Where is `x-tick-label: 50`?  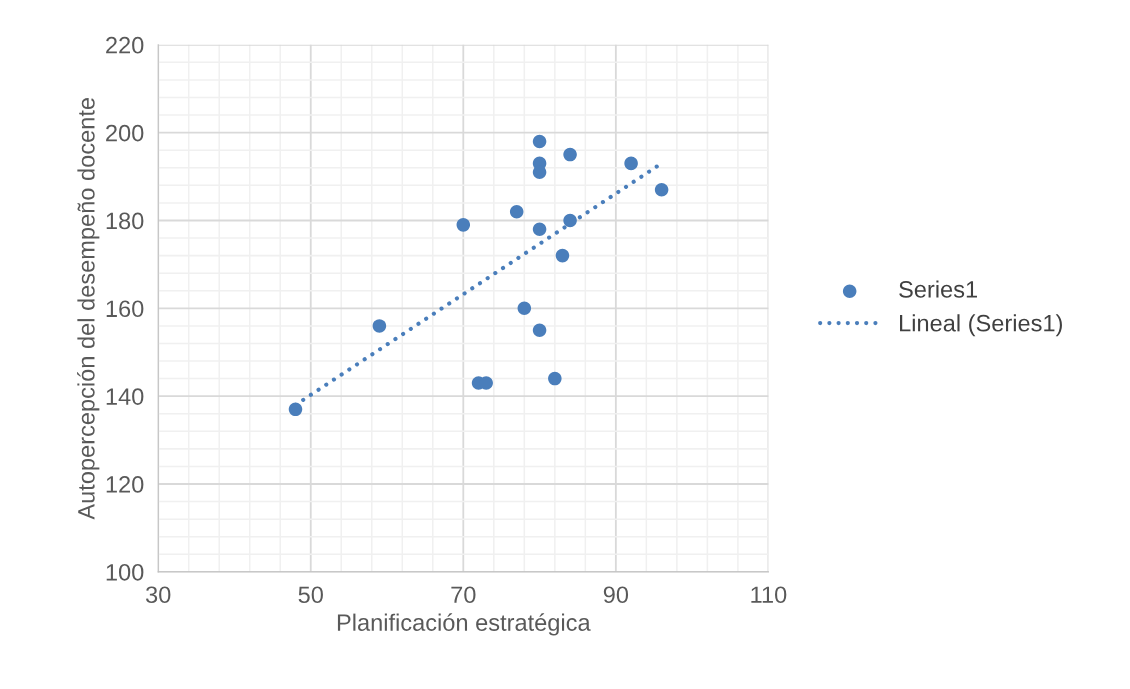 x-tick-label: 50 is located at coordinates (310, 595).